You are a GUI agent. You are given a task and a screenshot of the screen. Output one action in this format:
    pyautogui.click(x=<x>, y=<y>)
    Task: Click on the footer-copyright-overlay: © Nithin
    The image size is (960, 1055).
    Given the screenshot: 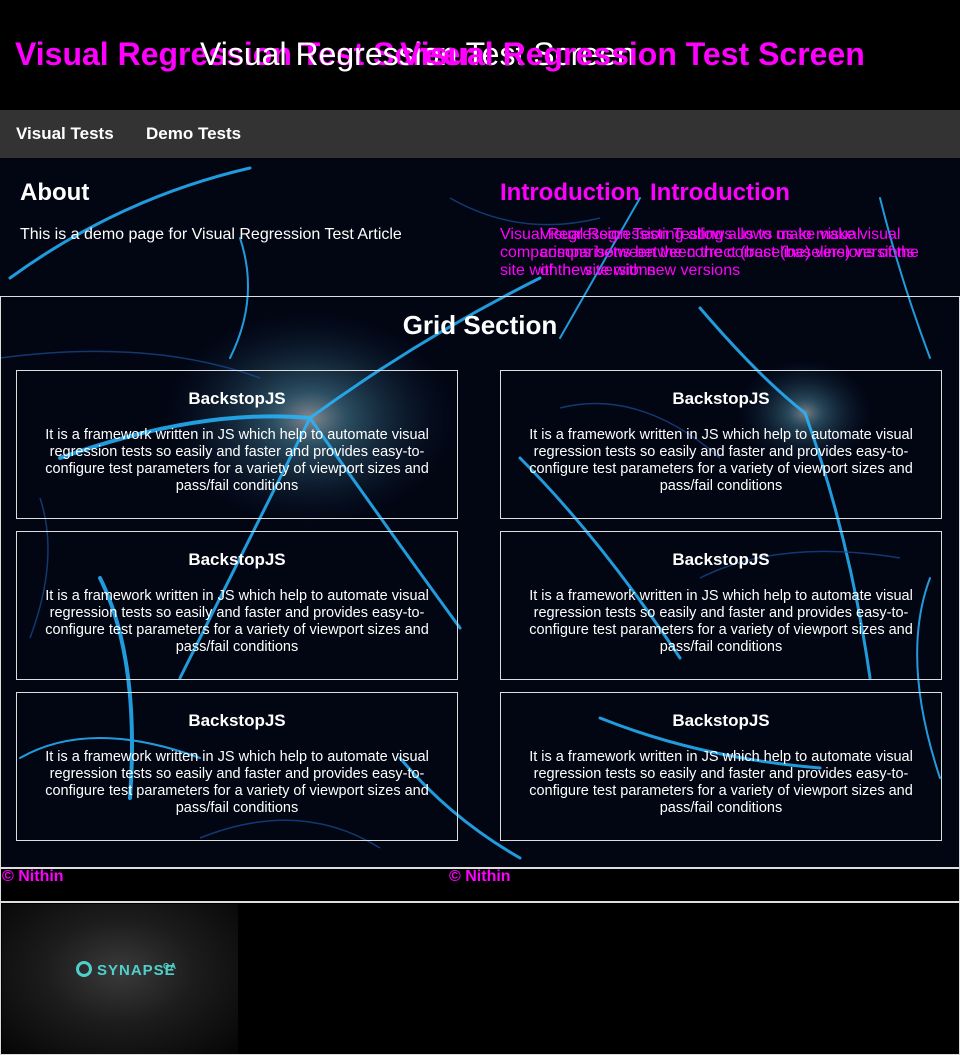 What is the action you would take?
    pyautogui.click(x=480, y=876)
    